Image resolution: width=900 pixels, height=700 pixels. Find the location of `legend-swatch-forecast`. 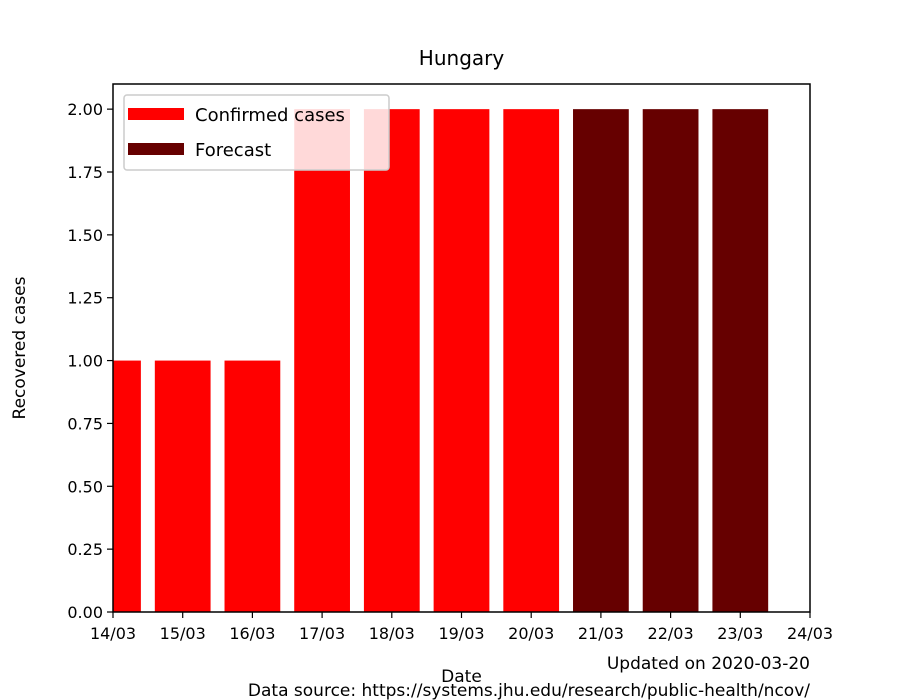

legend-swatch-forecast is located at coordinates (156, 149).